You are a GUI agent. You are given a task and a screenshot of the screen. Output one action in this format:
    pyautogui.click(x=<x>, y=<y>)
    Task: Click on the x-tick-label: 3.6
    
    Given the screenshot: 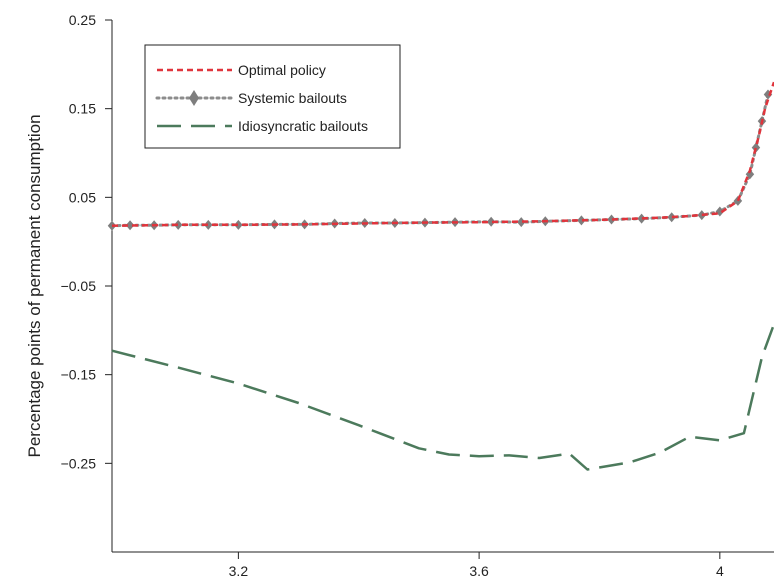 What is the action you would take?
    pyautogui.click(x=479, y=571)
    